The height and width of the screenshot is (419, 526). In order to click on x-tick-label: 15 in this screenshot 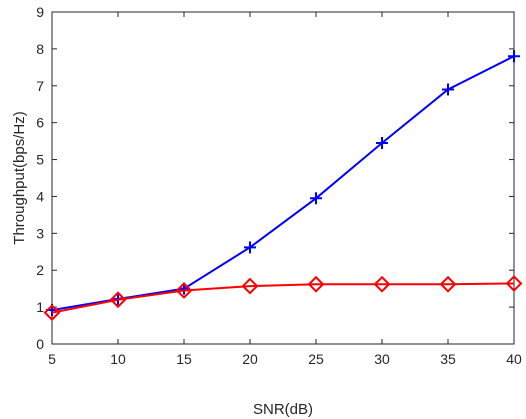, I will do `click(184, 359)`.